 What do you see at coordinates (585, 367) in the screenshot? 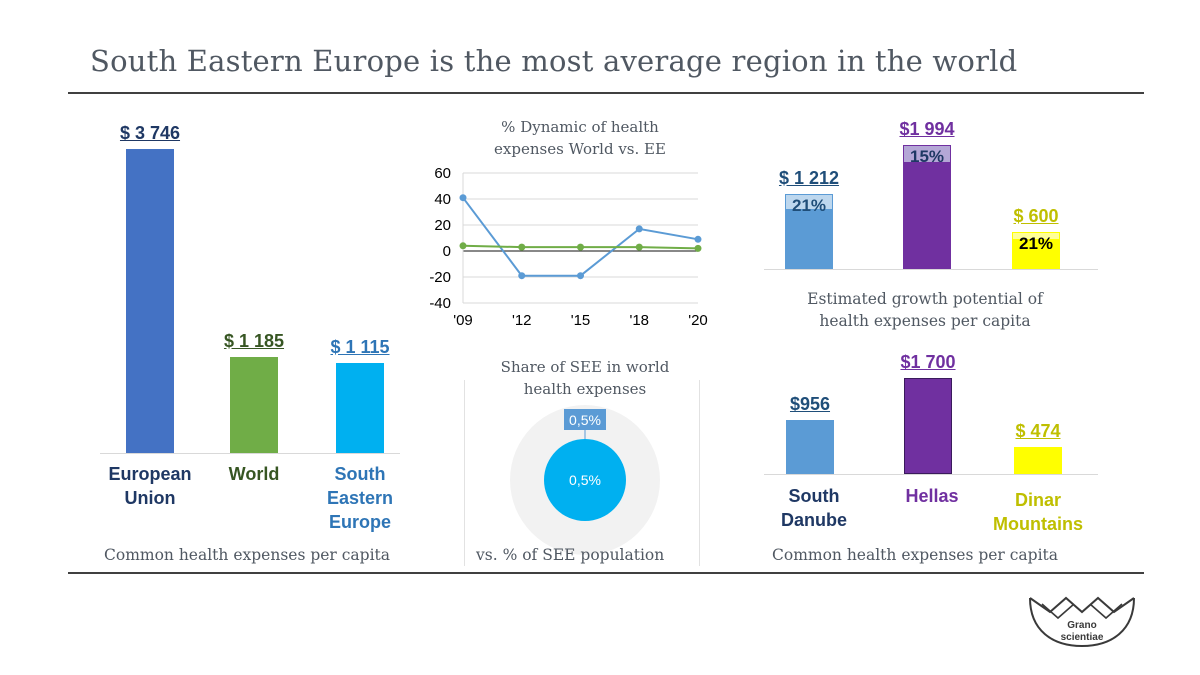
I see `pie-chart-title-line: Share of SEE in world` at bounding box center [585, 367].